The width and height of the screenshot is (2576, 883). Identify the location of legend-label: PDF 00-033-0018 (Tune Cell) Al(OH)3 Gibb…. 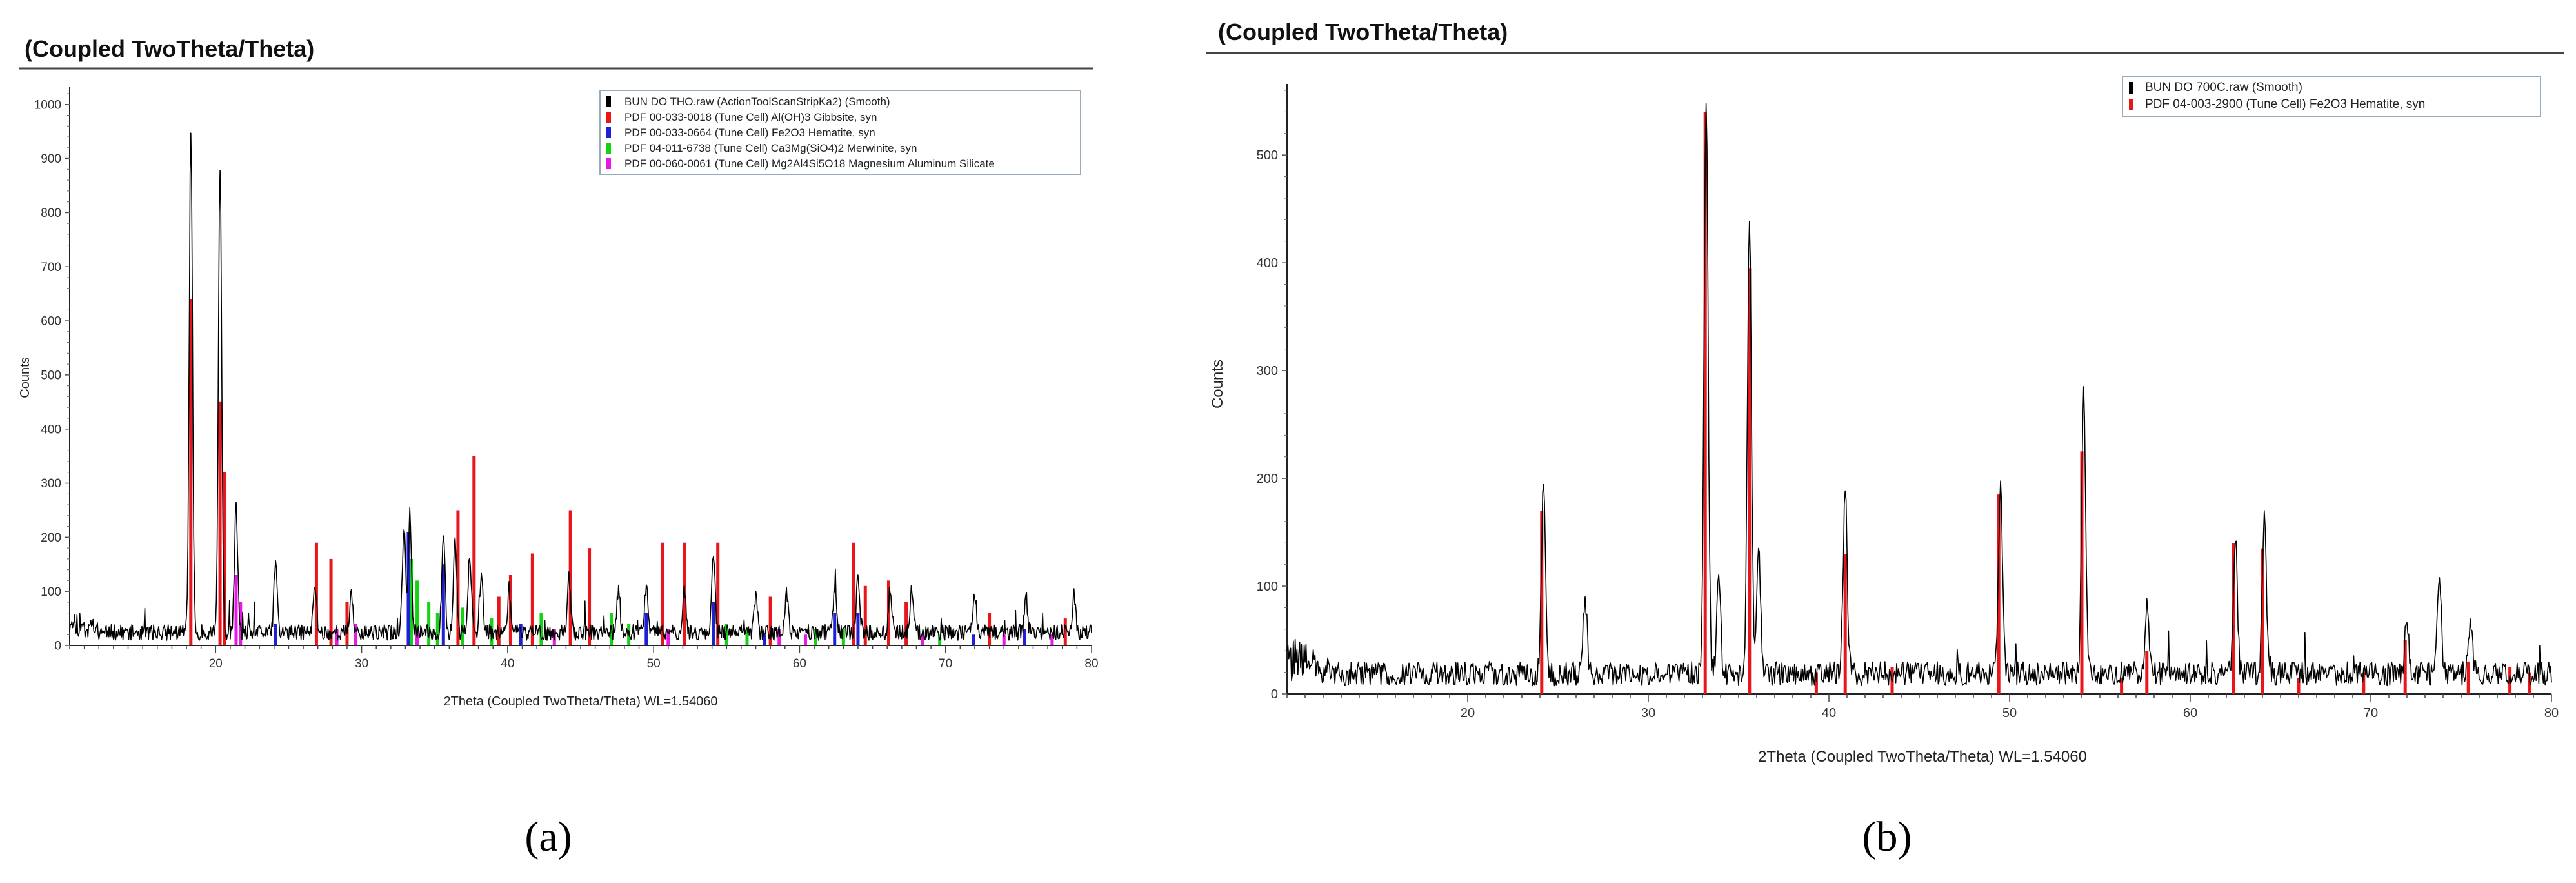
(750, 117).